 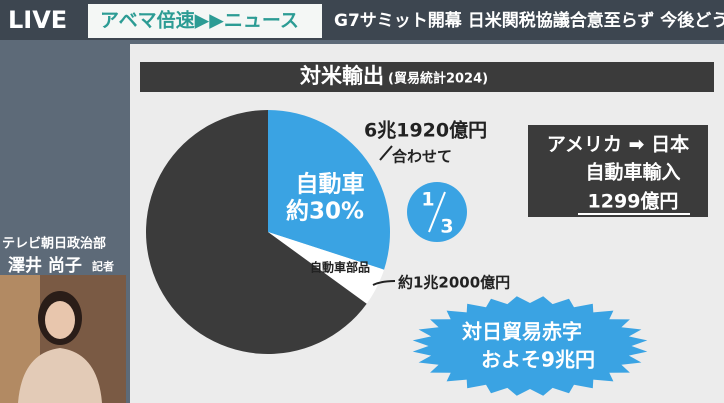 What do you see at coordinates (340, 267) in the screenshot?
I see `parts-label: 自動車部品` at bounding box center [340, 267].